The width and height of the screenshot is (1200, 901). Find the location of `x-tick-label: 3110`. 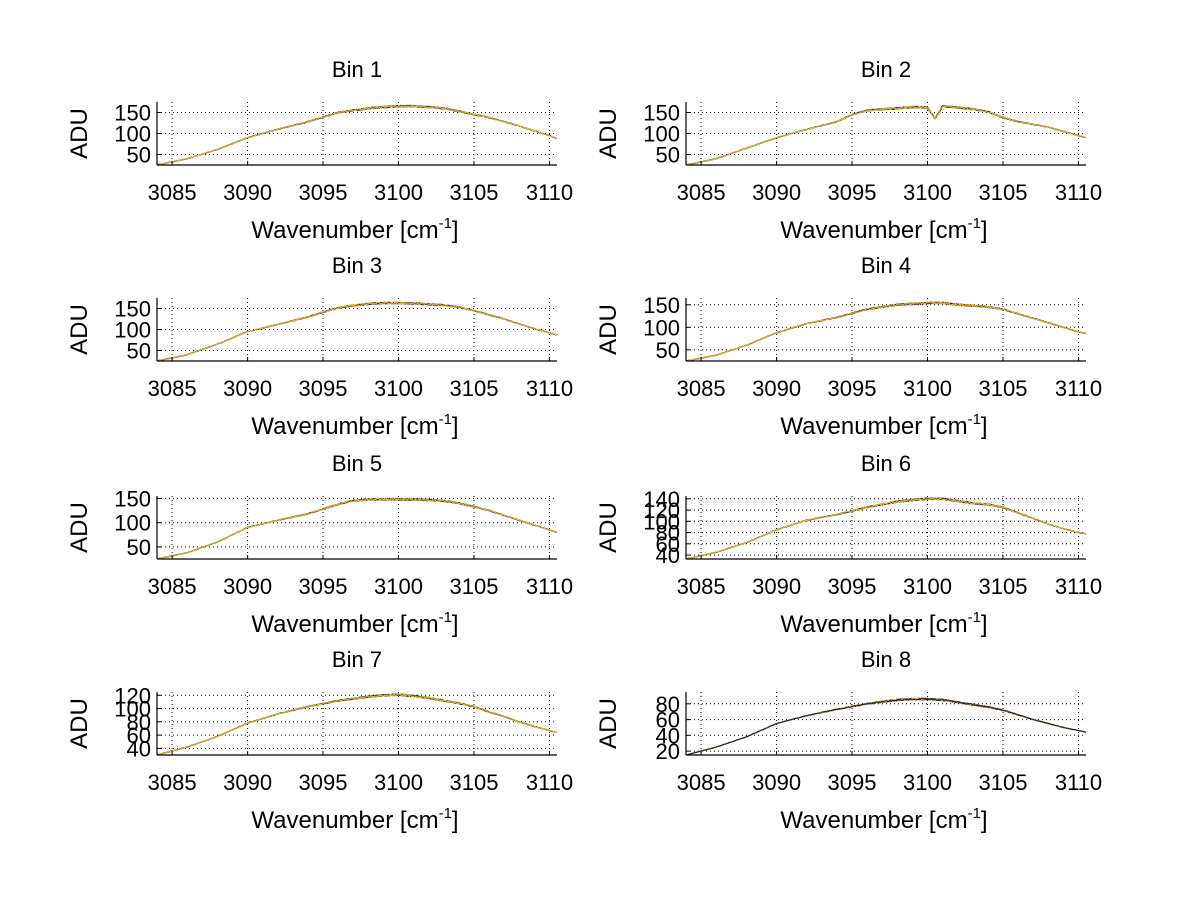

x-tick-label: 3110 is located at coordinates (549, 192).